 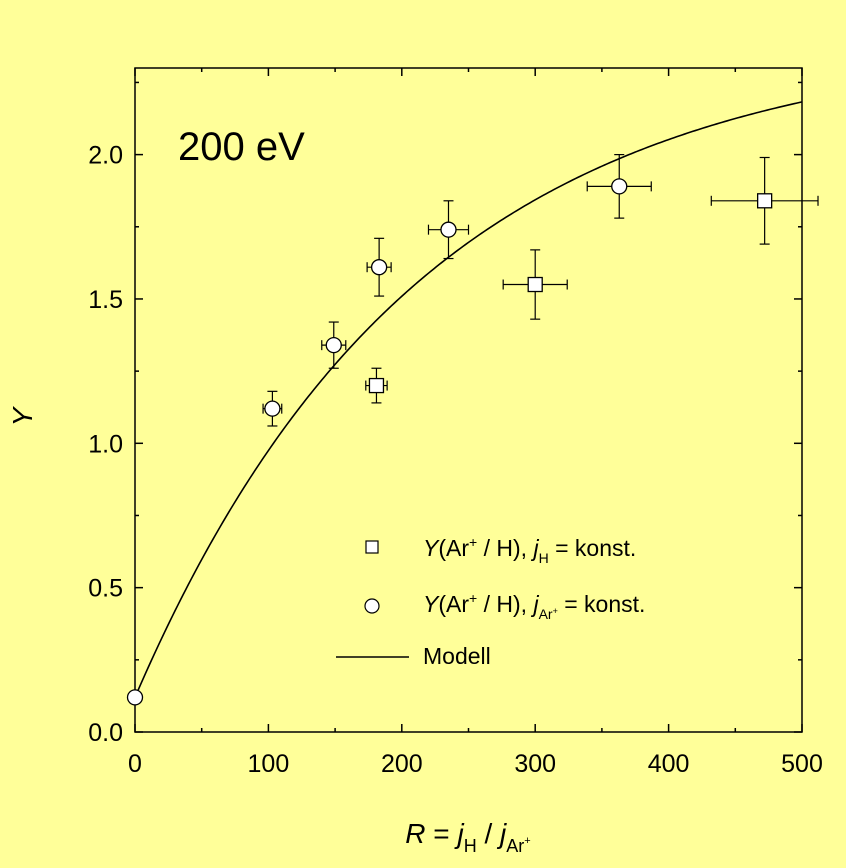 What do you see at coordinates (269, 764) in the screenshot?
I see `x-tick-label: 100` at bounding box center [269, 764].